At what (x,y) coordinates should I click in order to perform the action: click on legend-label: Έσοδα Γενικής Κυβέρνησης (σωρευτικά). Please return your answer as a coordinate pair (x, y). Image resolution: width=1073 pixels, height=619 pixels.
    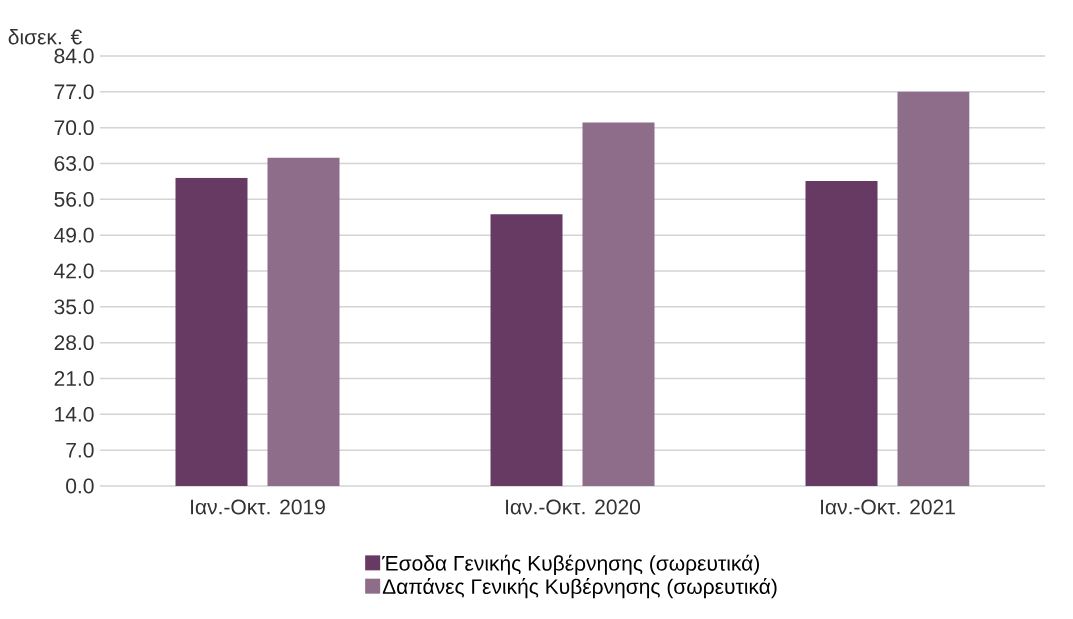
    Looking at the image, I should click on (571, 564).